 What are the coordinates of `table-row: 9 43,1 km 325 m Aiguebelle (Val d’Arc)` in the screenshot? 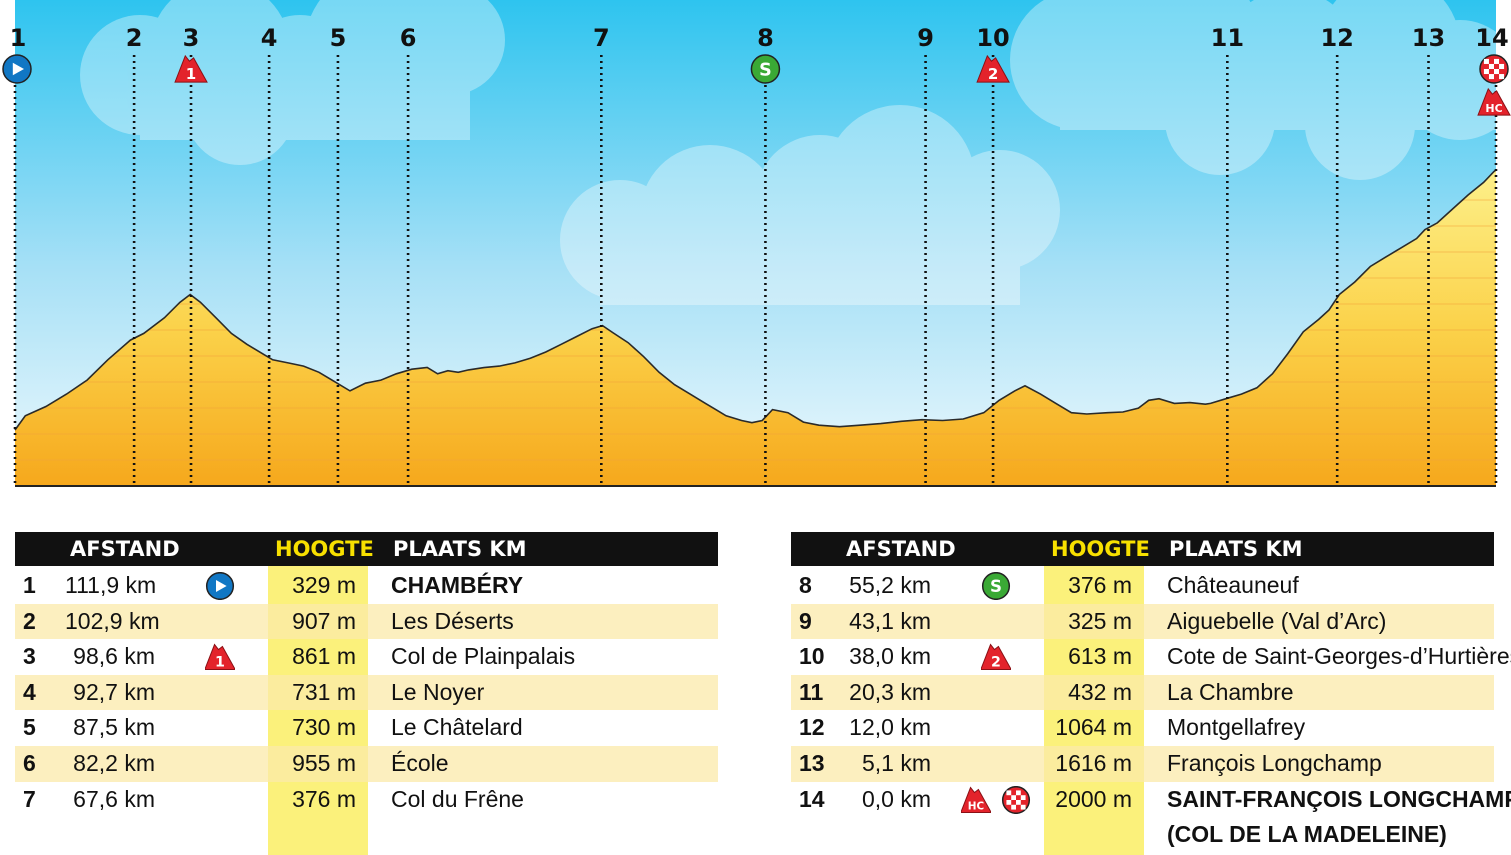 It's located at (1142, 621).